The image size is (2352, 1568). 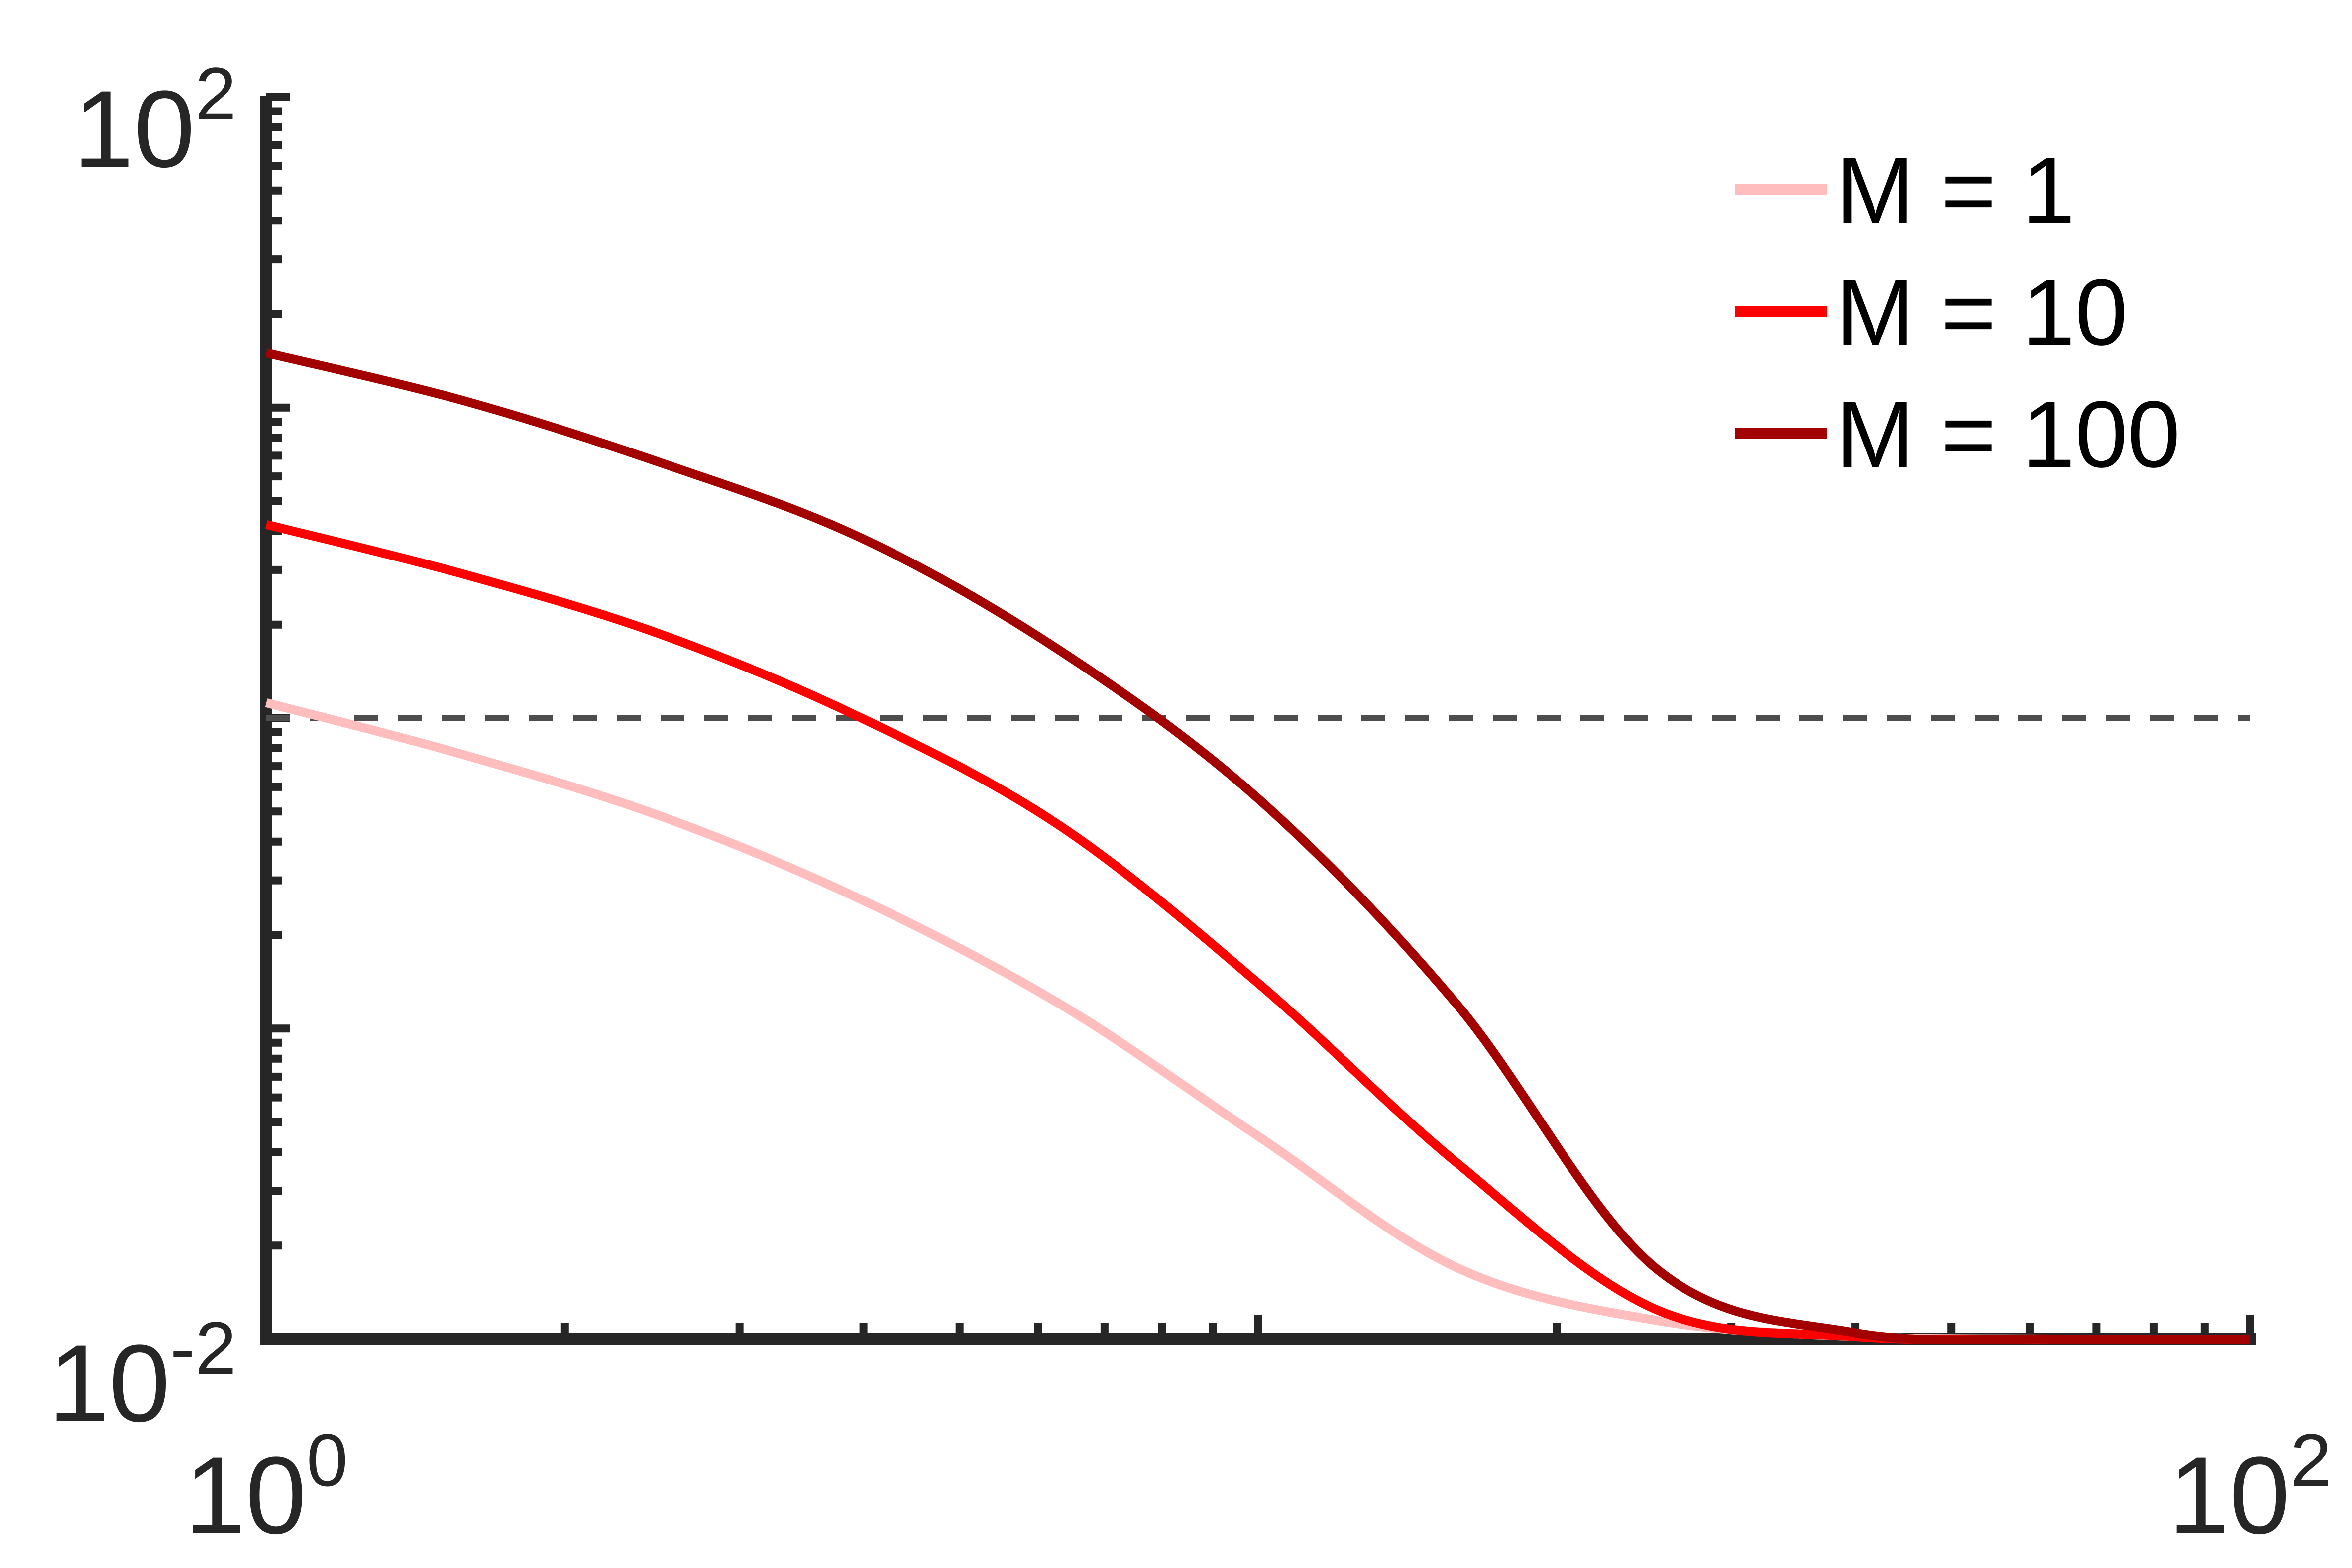 What do you see at coordinates (155, 121) in the screenshot?
I see `y-tick-label-max: 102` at bounding box center [155, 121].